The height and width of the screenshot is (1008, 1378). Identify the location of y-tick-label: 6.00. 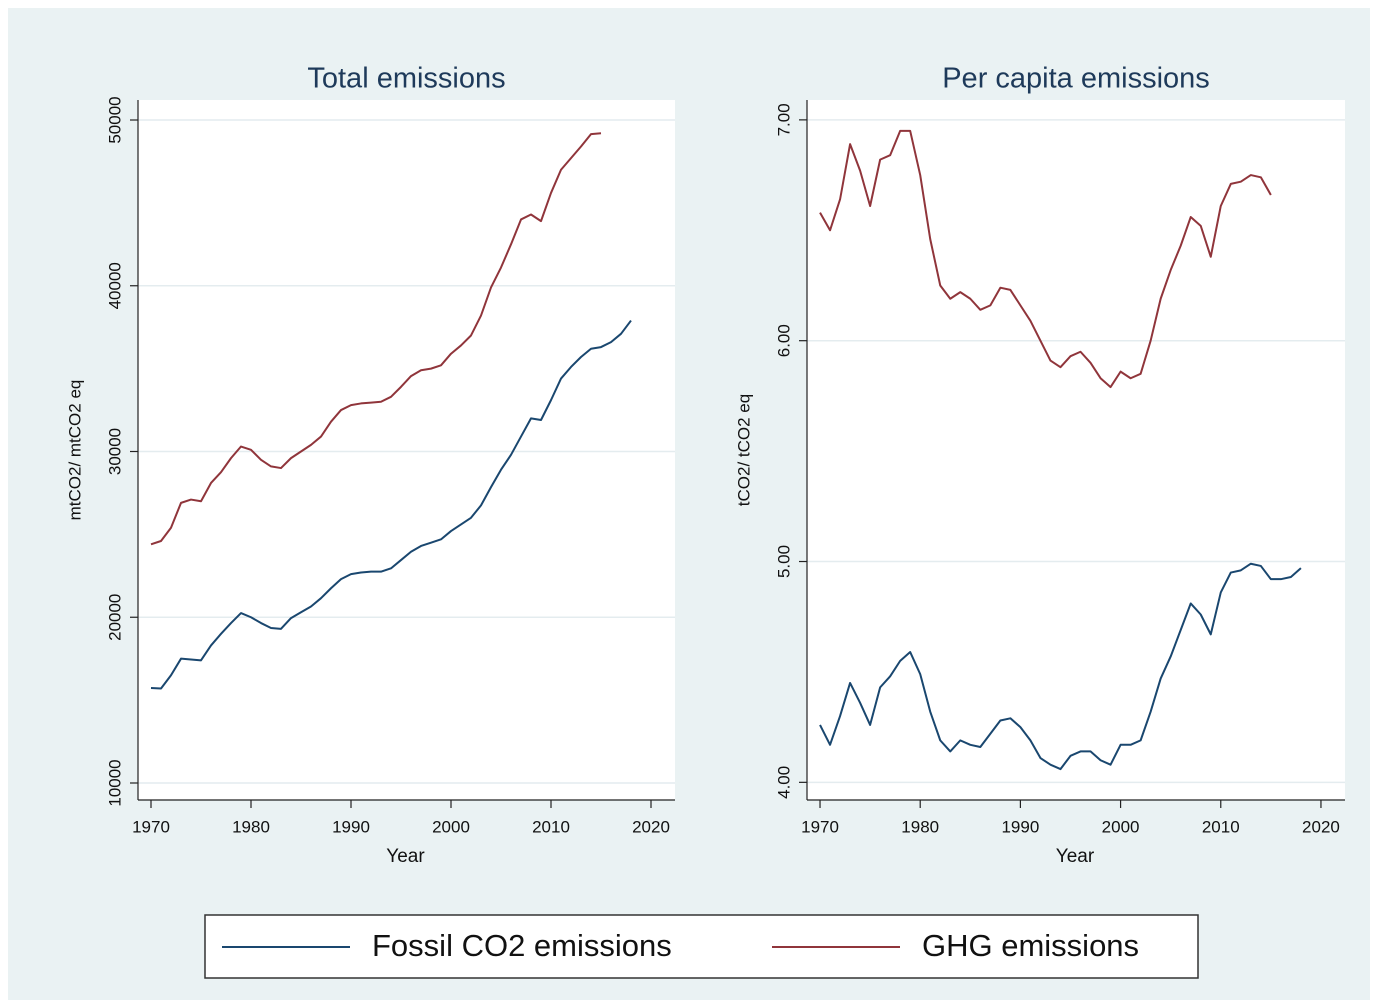
(783, 340).